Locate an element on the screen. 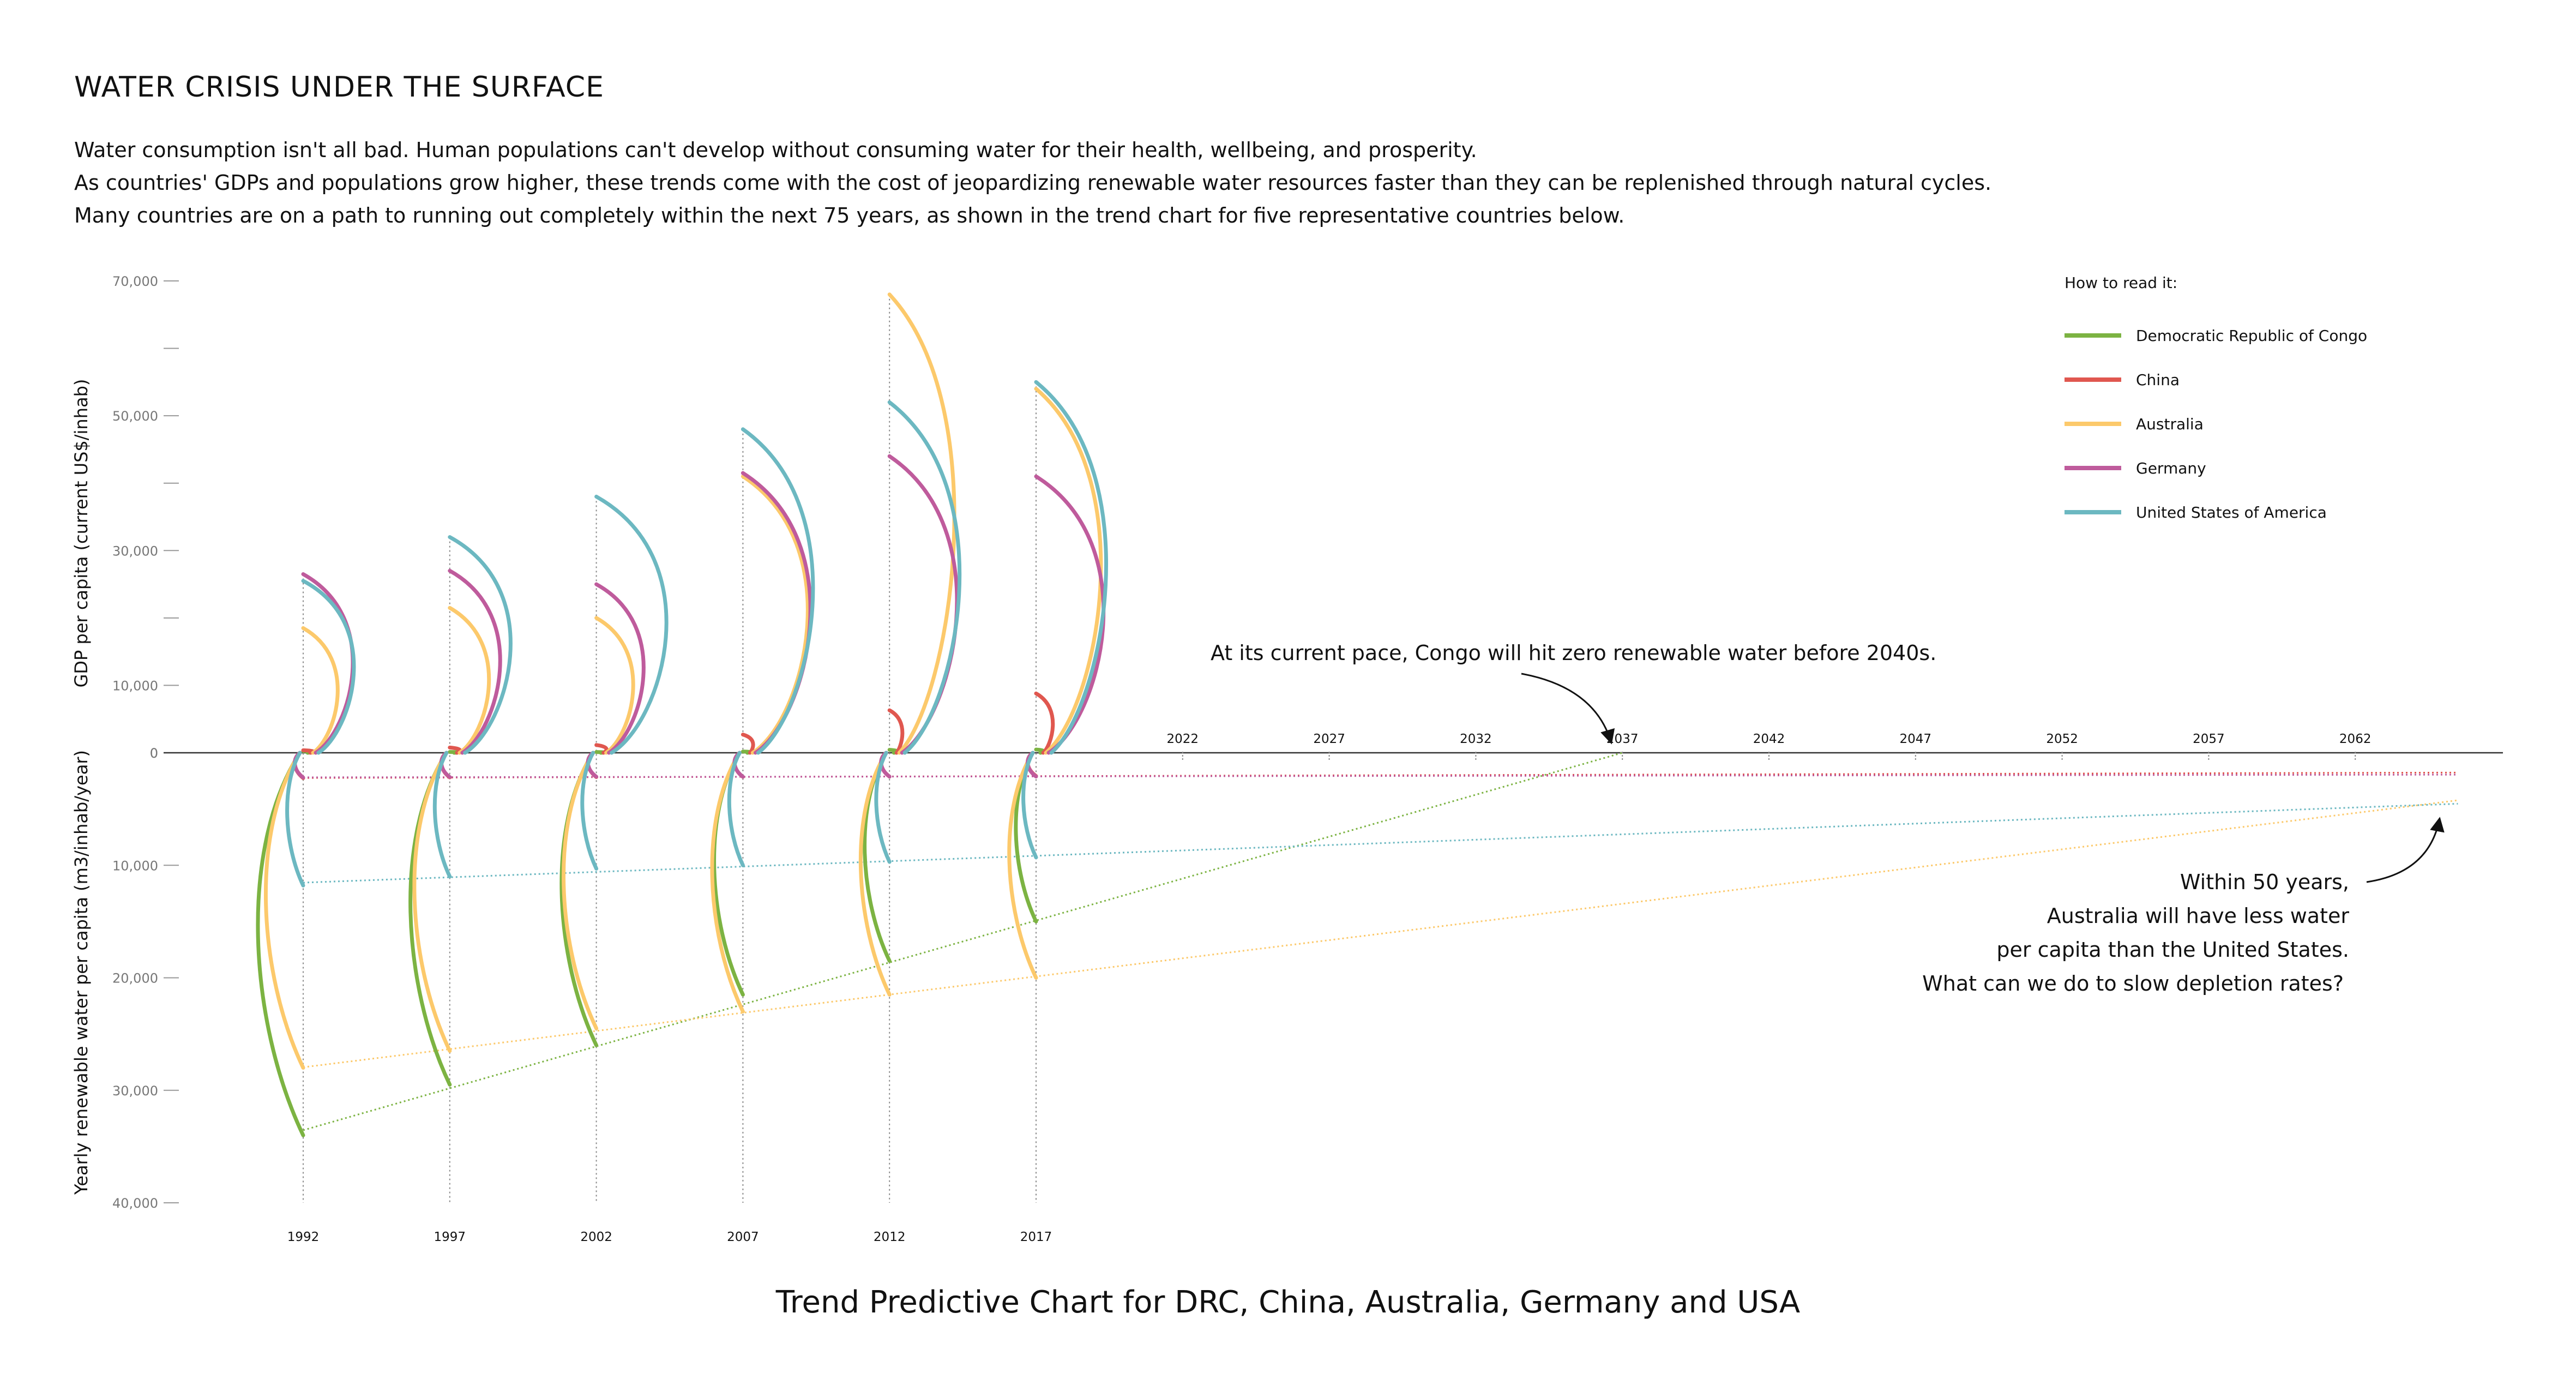  year-labels: 1992 1997 2002 2007 2012 2017 is located at coordinates (669, 1237).